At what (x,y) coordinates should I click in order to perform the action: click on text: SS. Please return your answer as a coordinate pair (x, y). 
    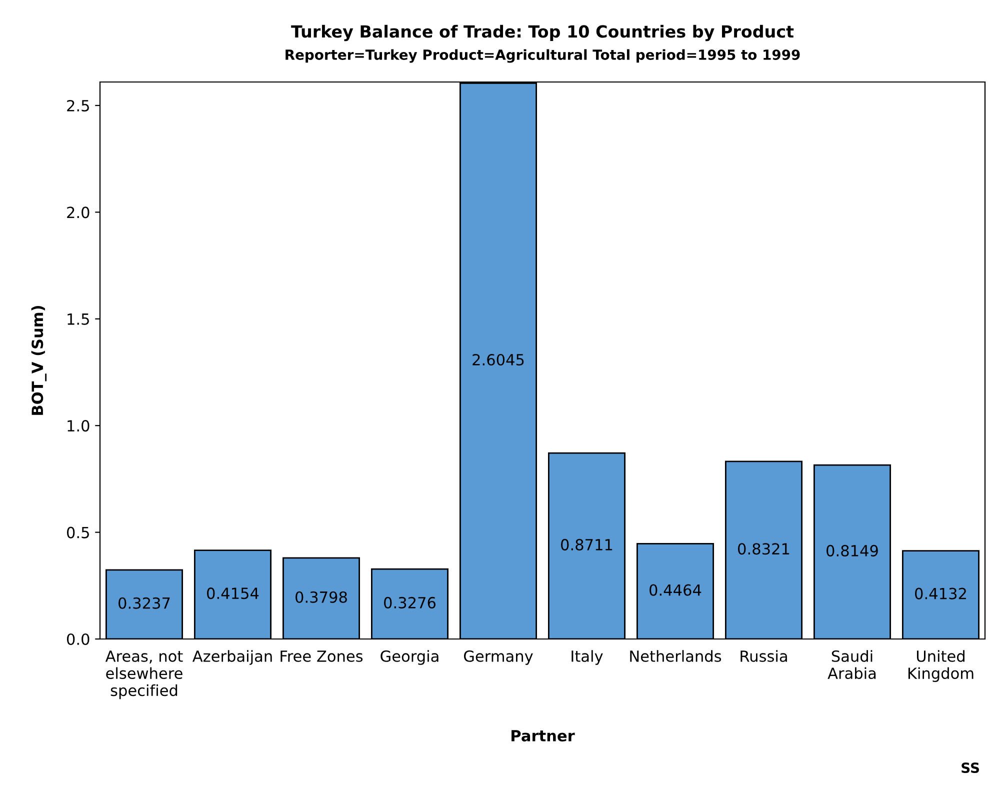
    Looking at the image, I should click on (970, 768).